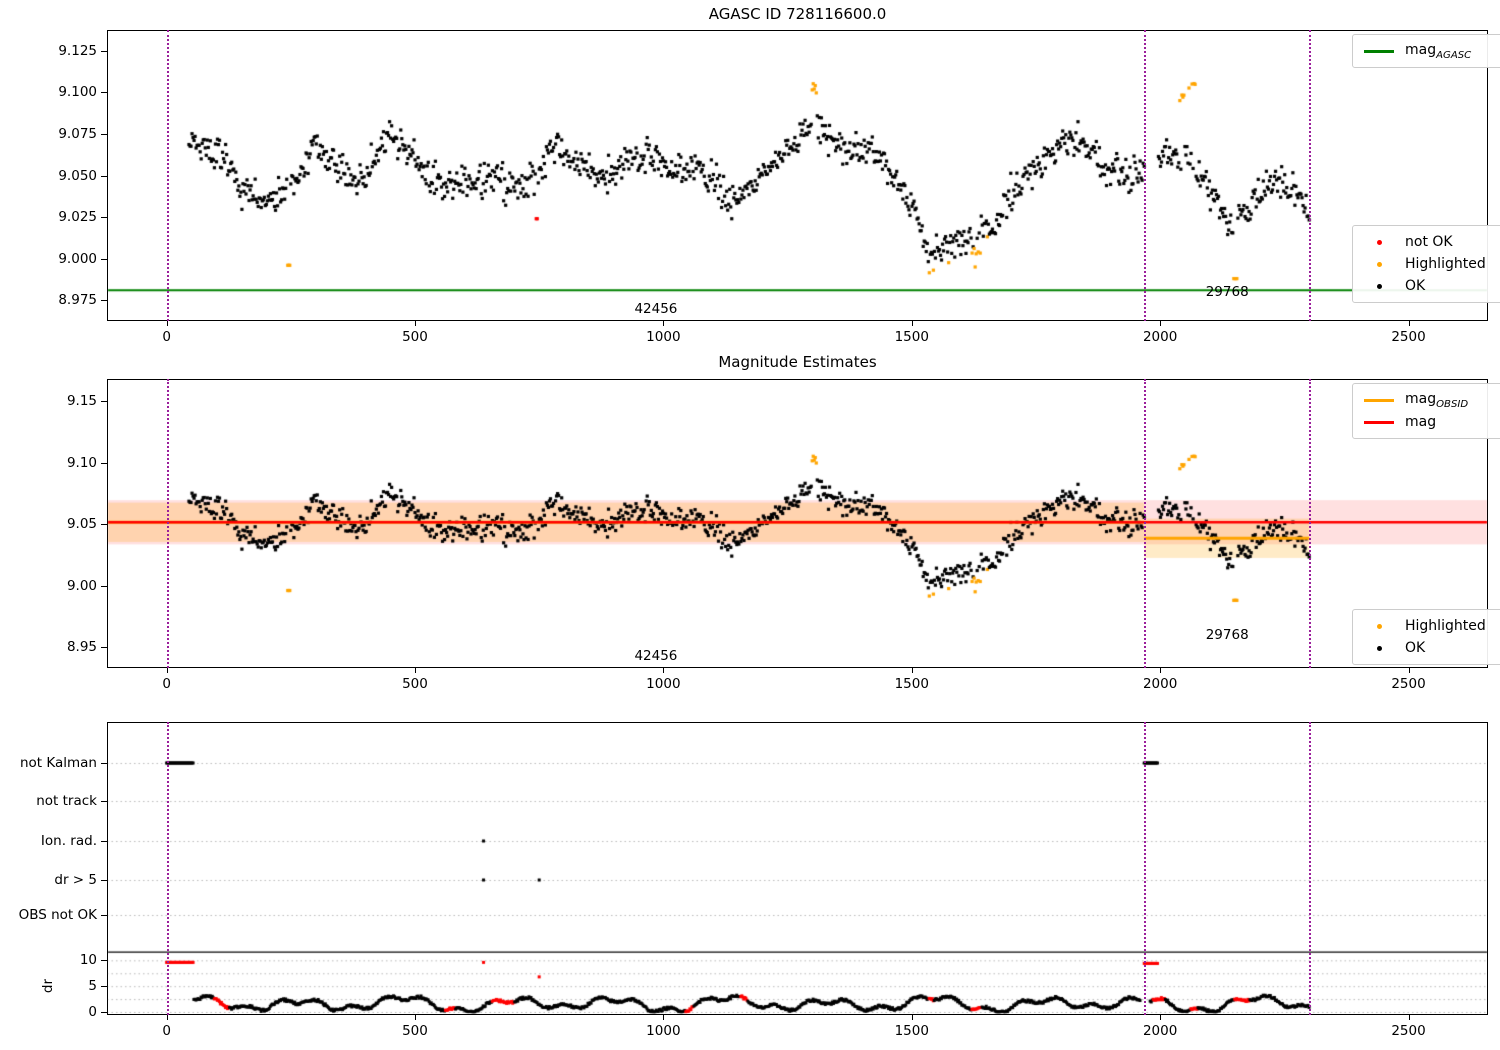 This screenshot has width=1500, height=1050. I want to click on flag-row-label: OBS not OK, so click(57, 915).